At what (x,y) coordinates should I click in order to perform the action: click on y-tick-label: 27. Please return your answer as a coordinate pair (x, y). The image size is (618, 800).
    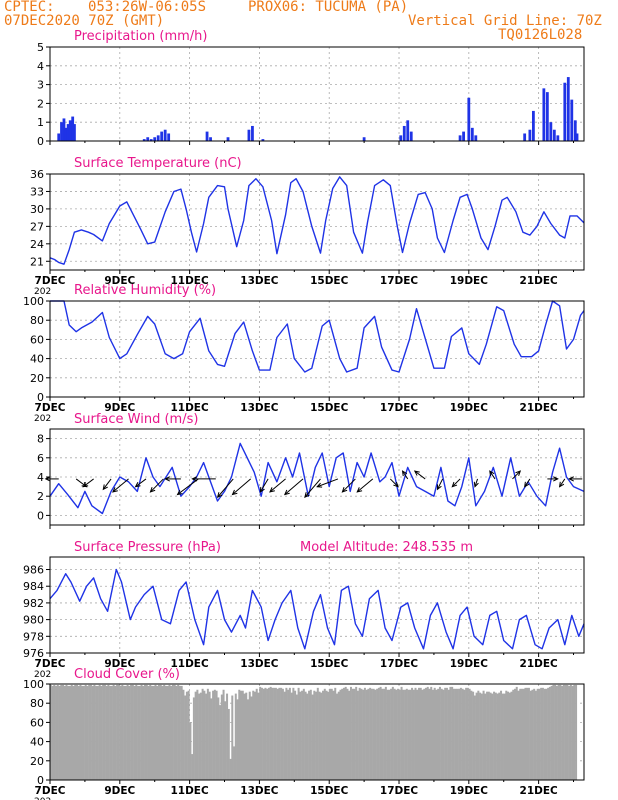
    Looking at the image, I should click on (37, 226).